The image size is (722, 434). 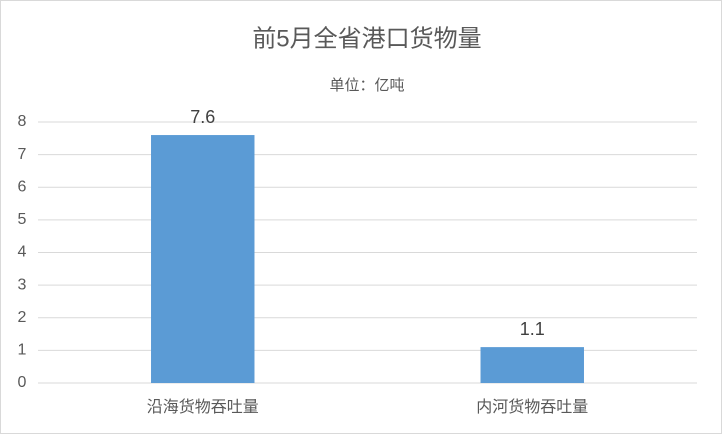 What do you see at coordinates (22, 382) in the screenshot?
I see `y-tick-label: 0` at bounding box center [22, 382].